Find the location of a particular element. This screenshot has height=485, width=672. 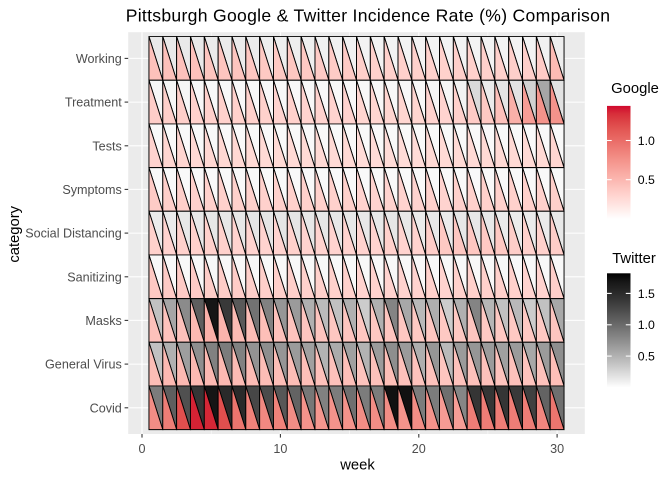

svg-text: Covid is located at coordinates (106, 408).